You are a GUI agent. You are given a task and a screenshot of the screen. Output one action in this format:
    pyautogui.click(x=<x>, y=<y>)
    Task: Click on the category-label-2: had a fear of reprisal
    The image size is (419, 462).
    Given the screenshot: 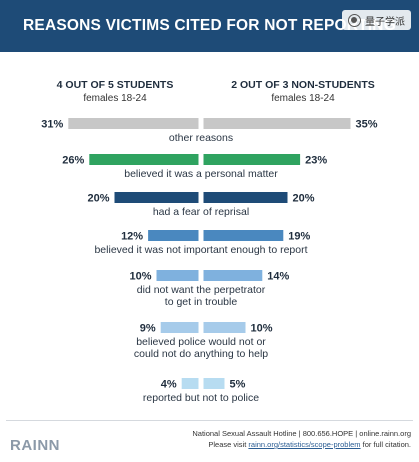 What is the action you would take?
    pyautogui.click(x=201, y=212)
    